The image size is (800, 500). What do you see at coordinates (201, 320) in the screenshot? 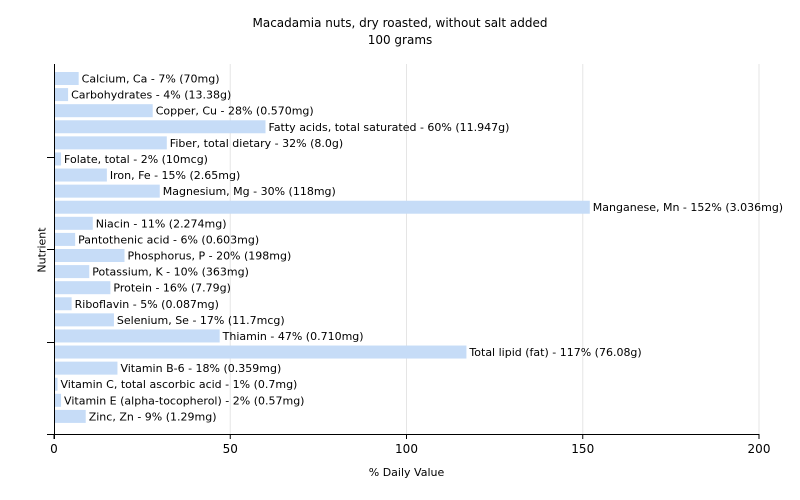
I see `bar-label: Selenium, Se - 17% (11.7mcg)` at bounding box center [201, 320].